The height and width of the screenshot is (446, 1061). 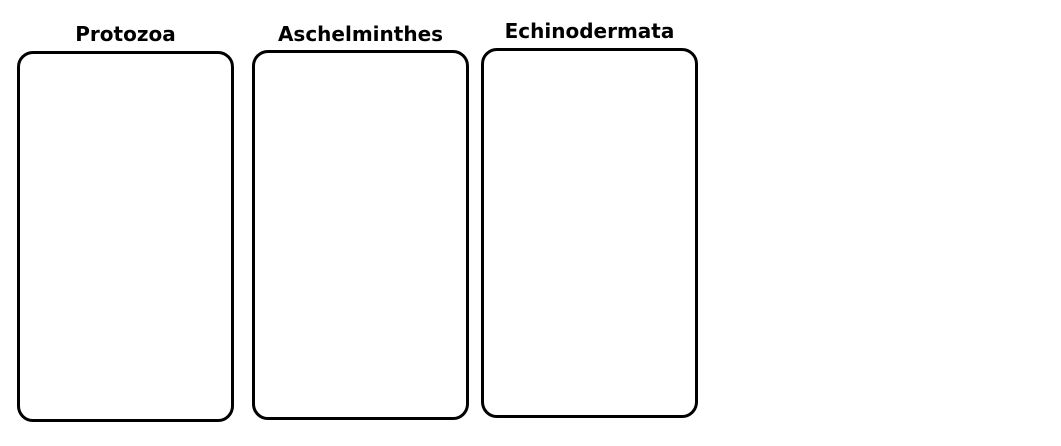 I want to click on column-title: Aschelminthes, so click(x=360, y=34).